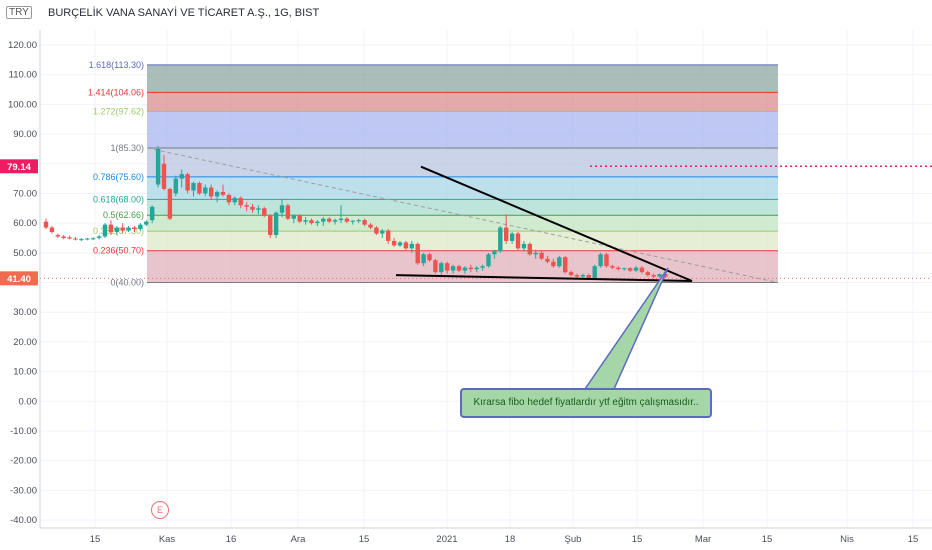 This screenshot has width=932, height=550. What do you see at coordinates (573, 539) in the screenshot?
I see `x-tick-label: Şub` at bounding box center [573, 539].